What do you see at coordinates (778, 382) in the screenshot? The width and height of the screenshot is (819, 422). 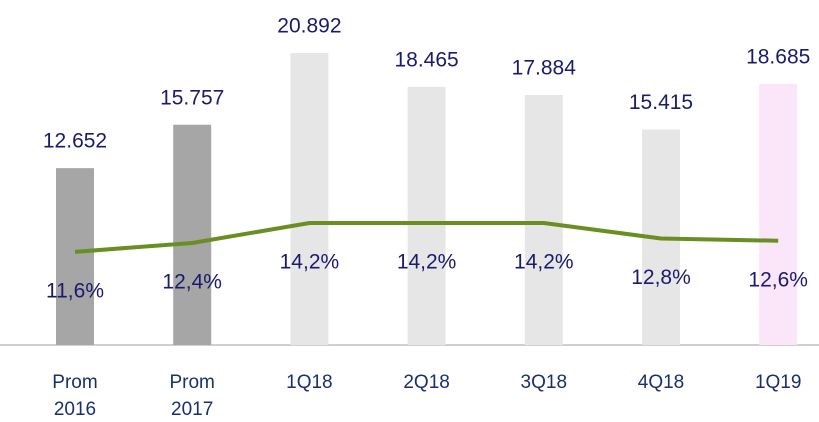 I see `x-tick-label: 1Q19` at bounding box center [778, 382].